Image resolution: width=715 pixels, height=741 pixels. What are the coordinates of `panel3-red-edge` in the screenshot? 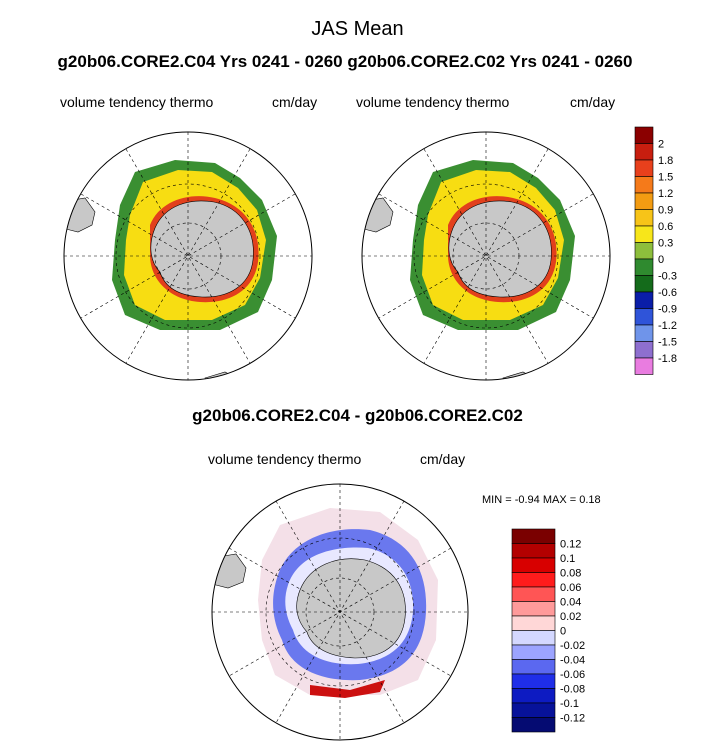 It's located at (347, 689).